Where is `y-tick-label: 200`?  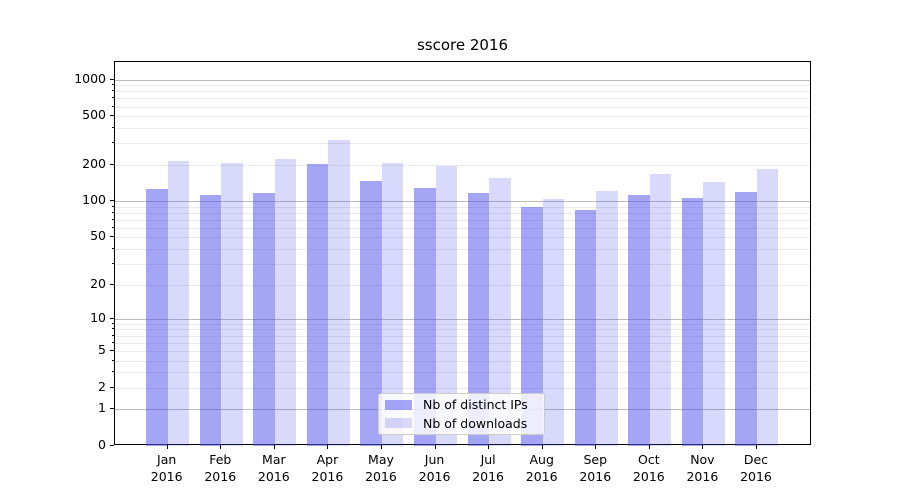
y-tick-label: 200 is located at coordinates (94, 163).